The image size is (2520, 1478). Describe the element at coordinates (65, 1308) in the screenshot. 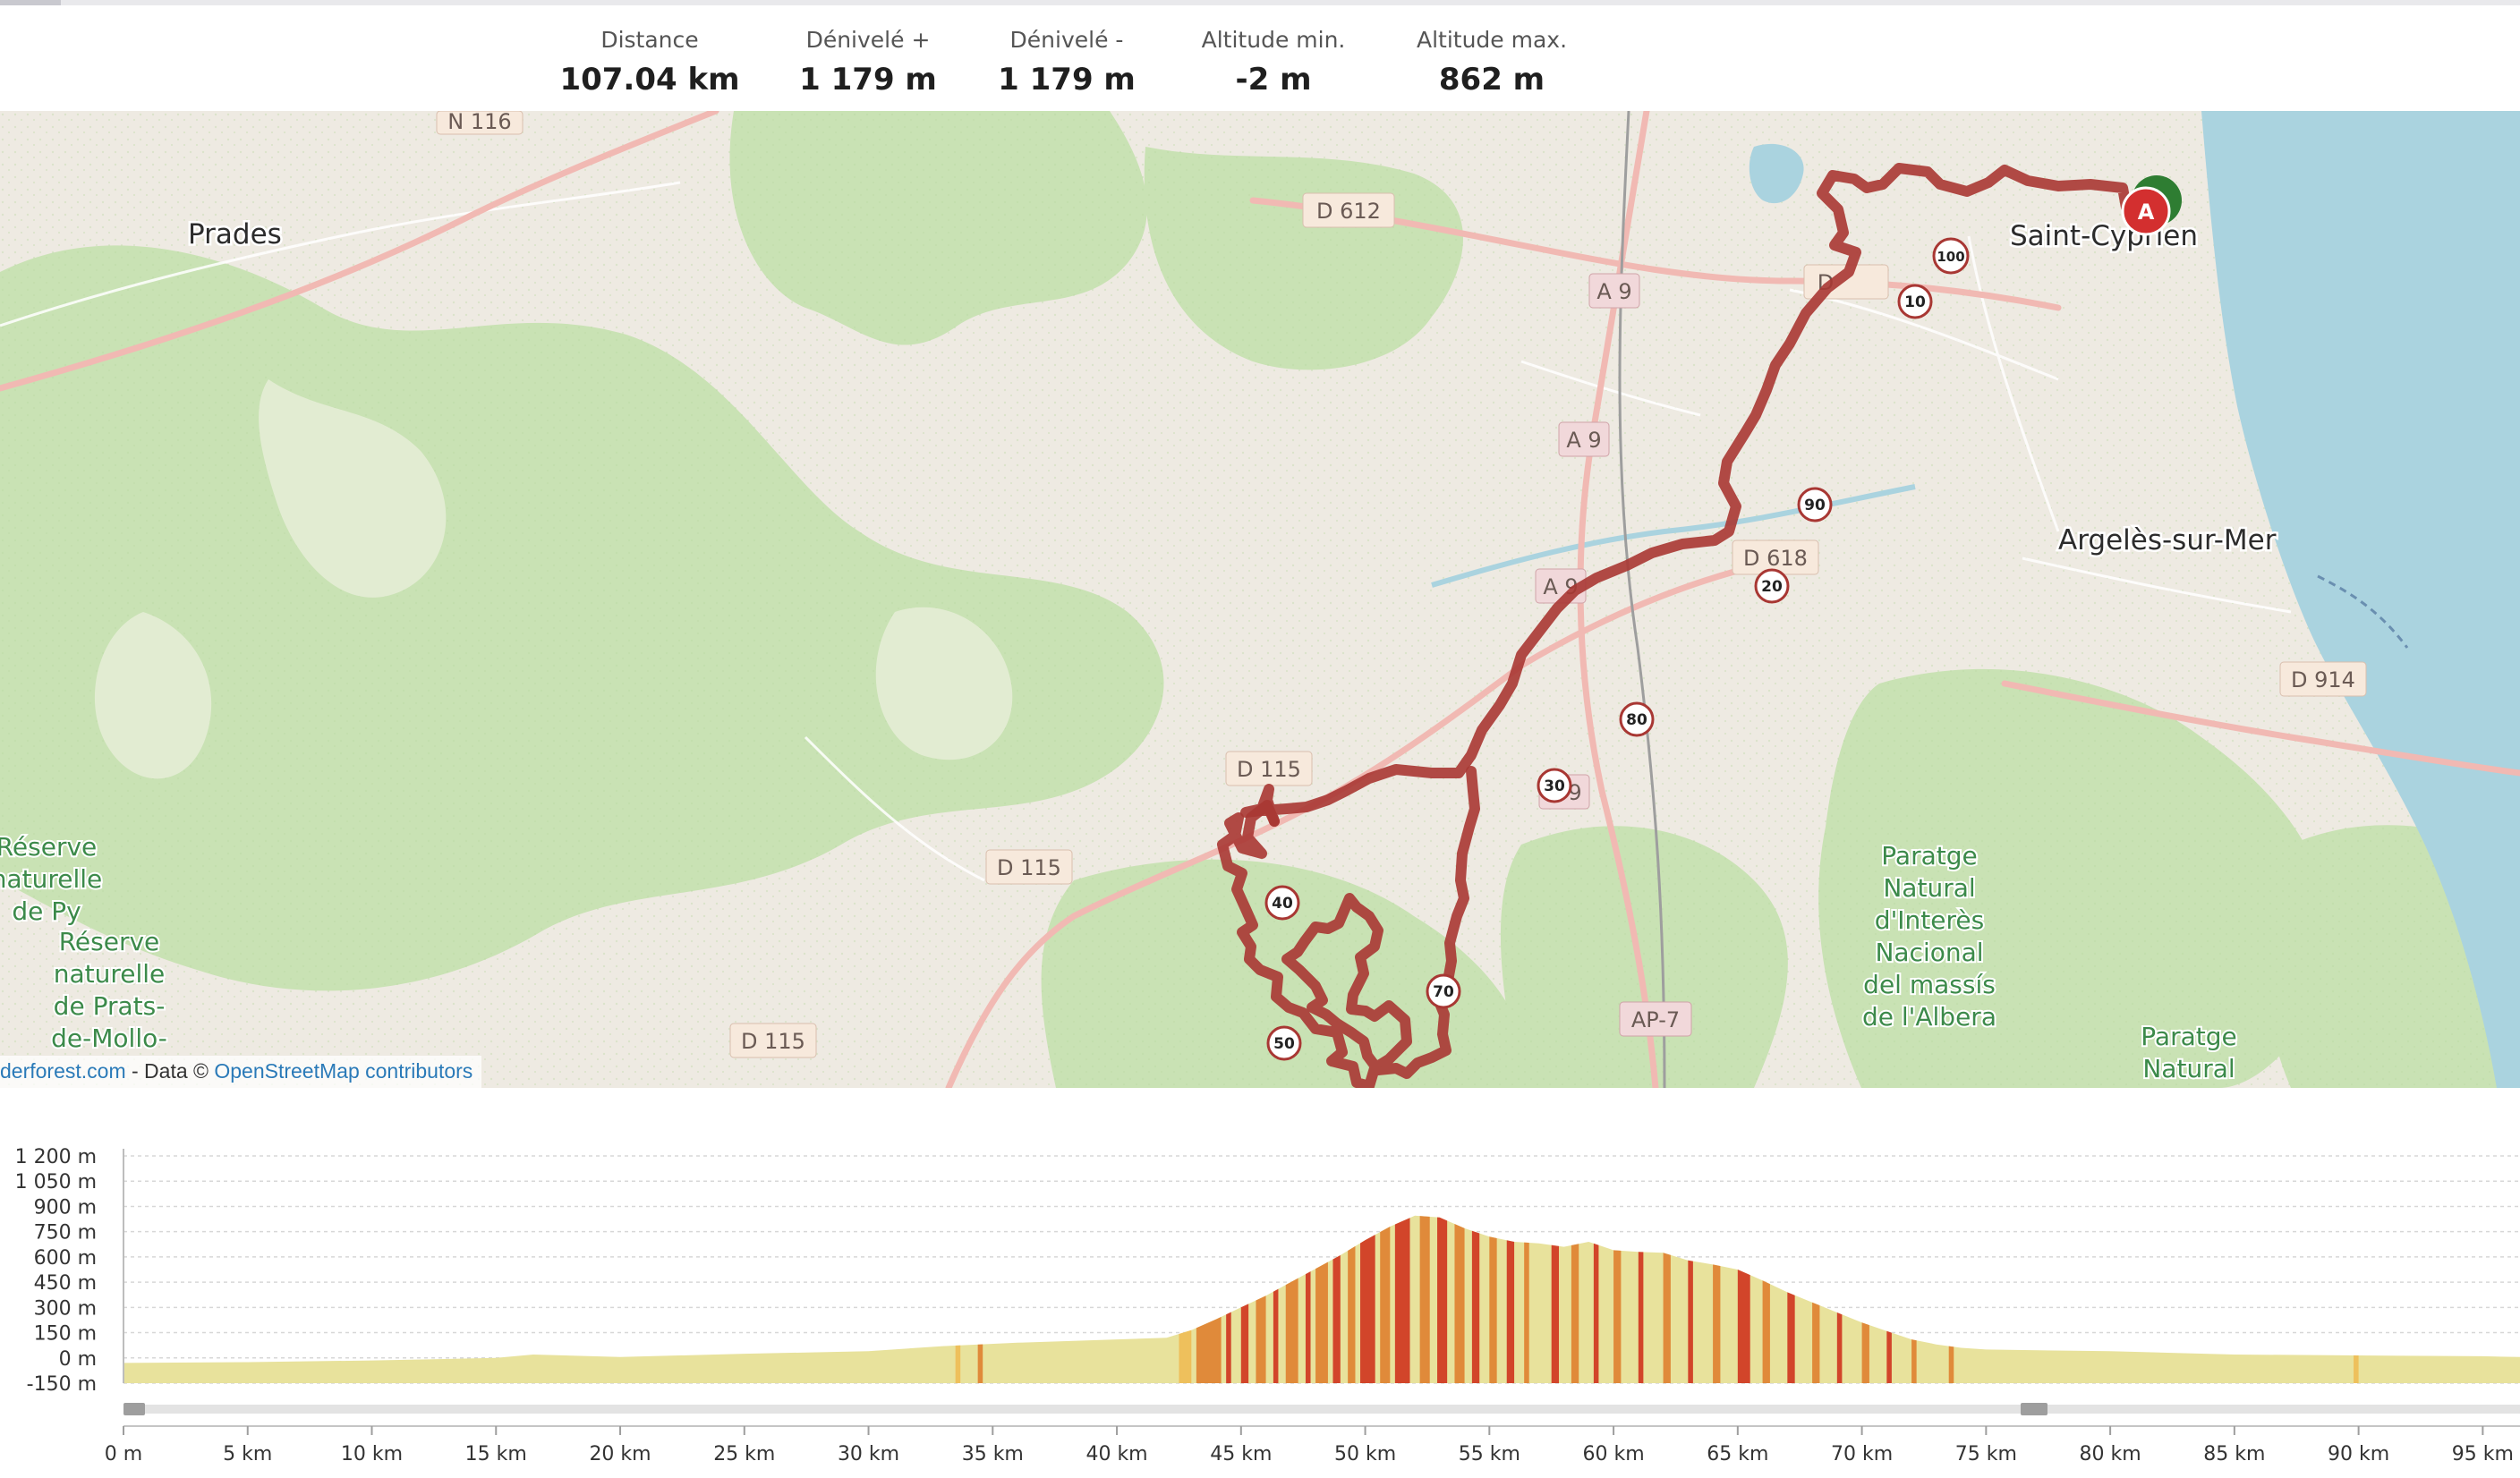

I see `y-tick-label: 300 m` at that location.